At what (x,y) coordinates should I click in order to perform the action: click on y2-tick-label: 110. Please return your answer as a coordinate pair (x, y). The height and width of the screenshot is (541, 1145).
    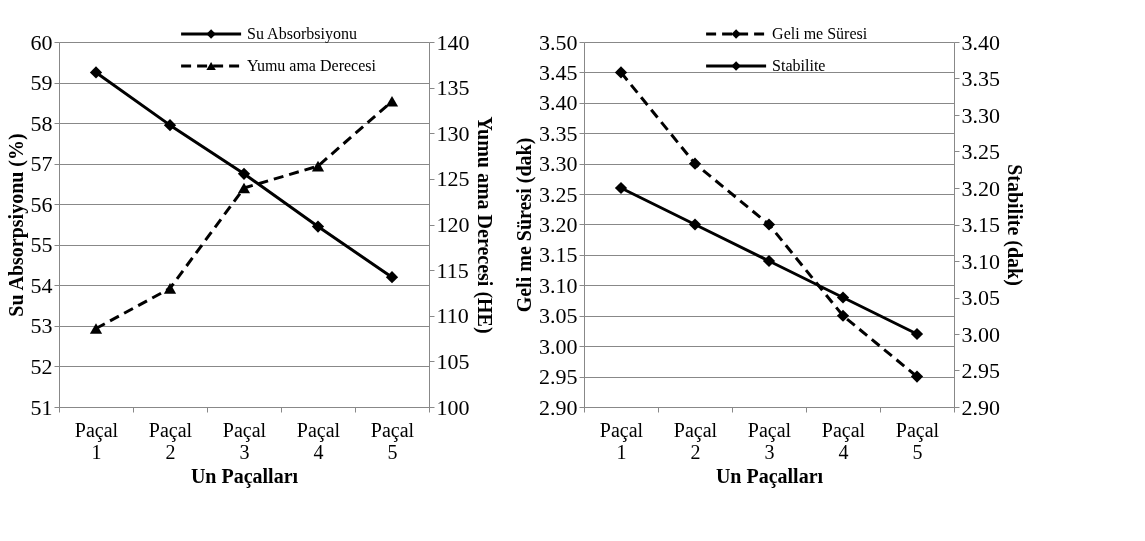
    Looking at the image, I should click on (452, 316).